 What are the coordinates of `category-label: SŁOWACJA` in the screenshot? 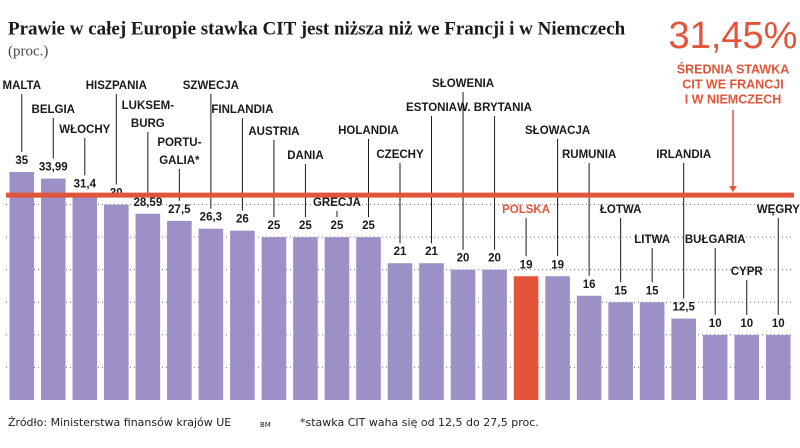 It's located at (557, 131).